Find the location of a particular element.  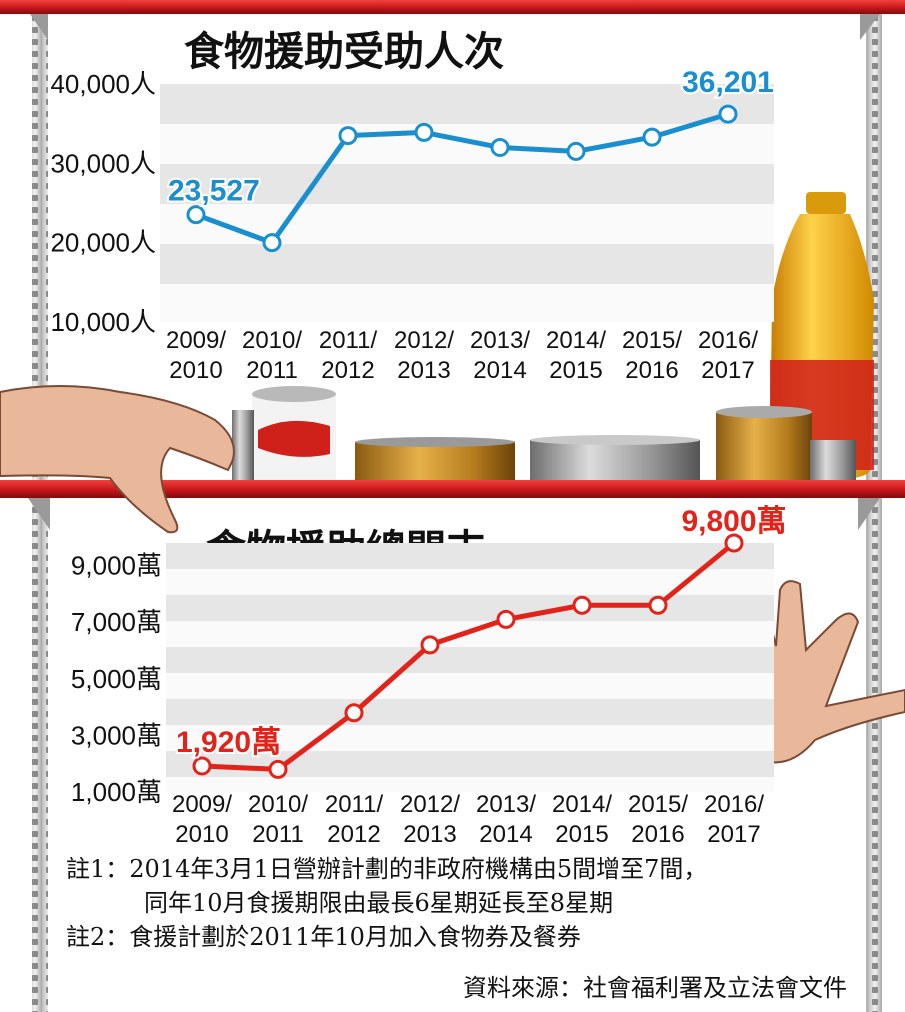

y-axis-ticks: 1,000萬 3,000萬 5,000萬 7,000萬 9,000萬 is located at coordinates (116, 679).